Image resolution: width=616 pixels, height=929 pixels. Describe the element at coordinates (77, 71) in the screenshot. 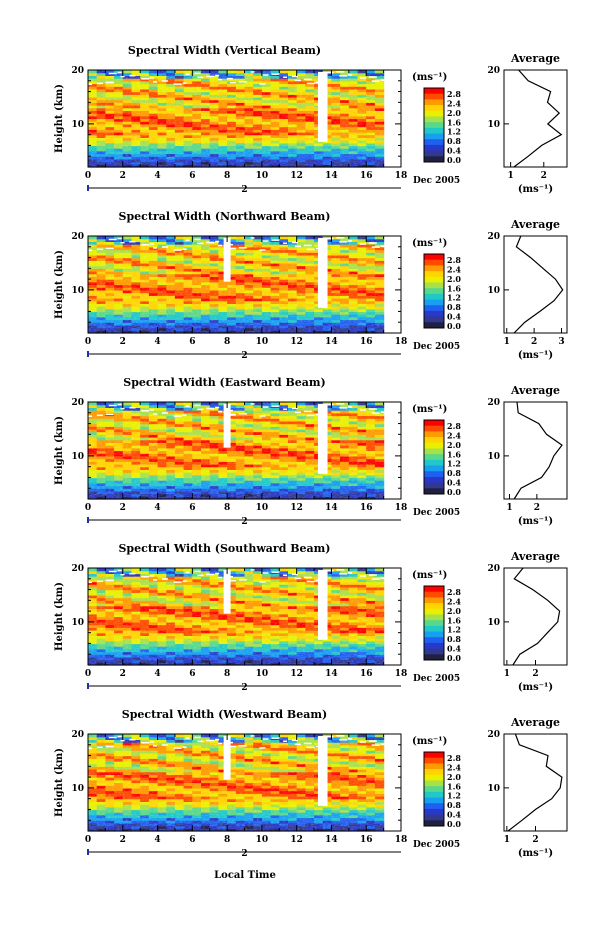

I see `y-tick-label: 20` at that location.